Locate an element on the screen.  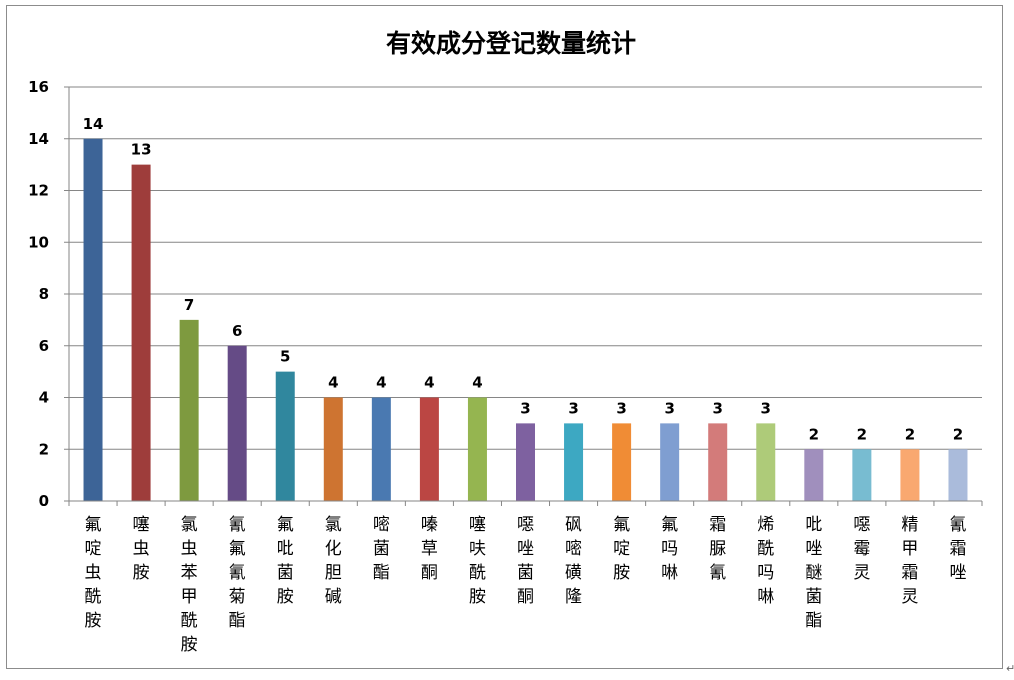
x-category-label: 烯酰吗啉 is located at coordinates (765, 561).